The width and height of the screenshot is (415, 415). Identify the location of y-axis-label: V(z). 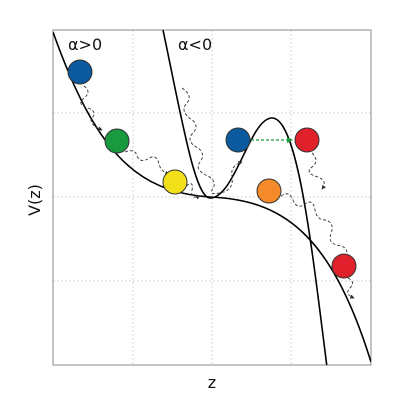
(34, 200).